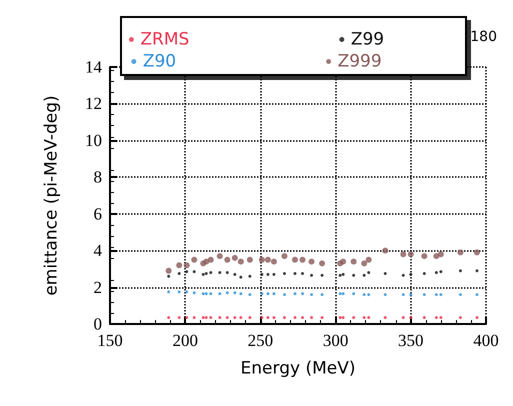  I want to click on x-tick-label: 400, so click(486, 340).